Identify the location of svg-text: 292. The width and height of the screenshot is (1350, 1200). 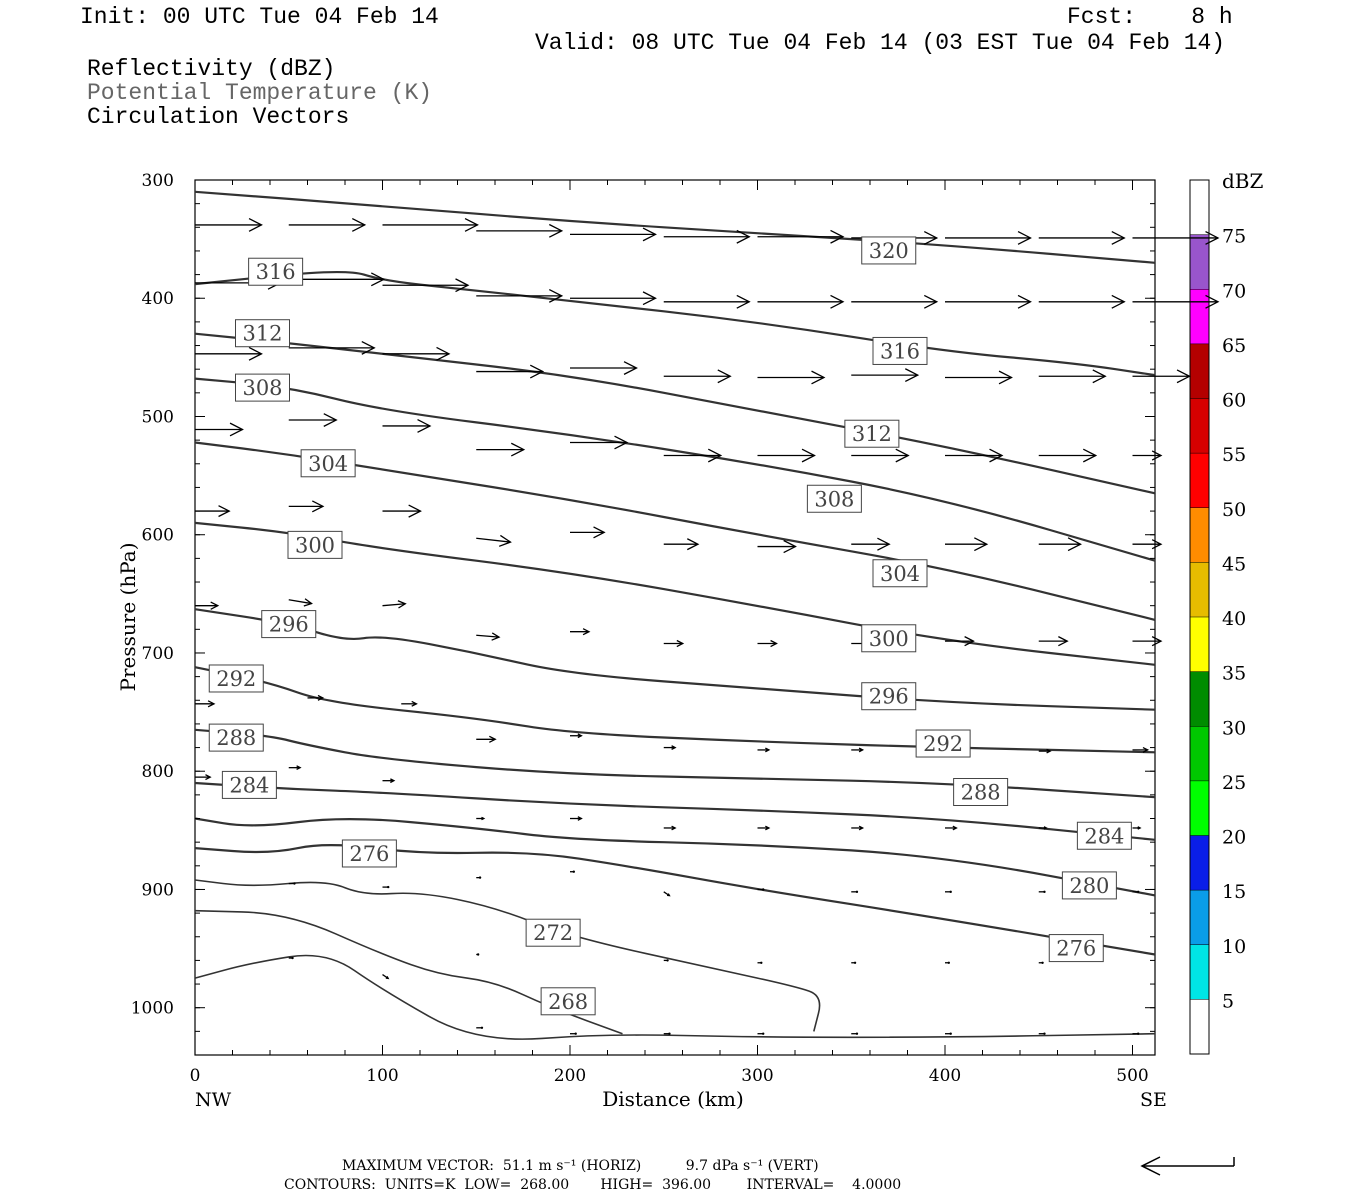
(943, 744).